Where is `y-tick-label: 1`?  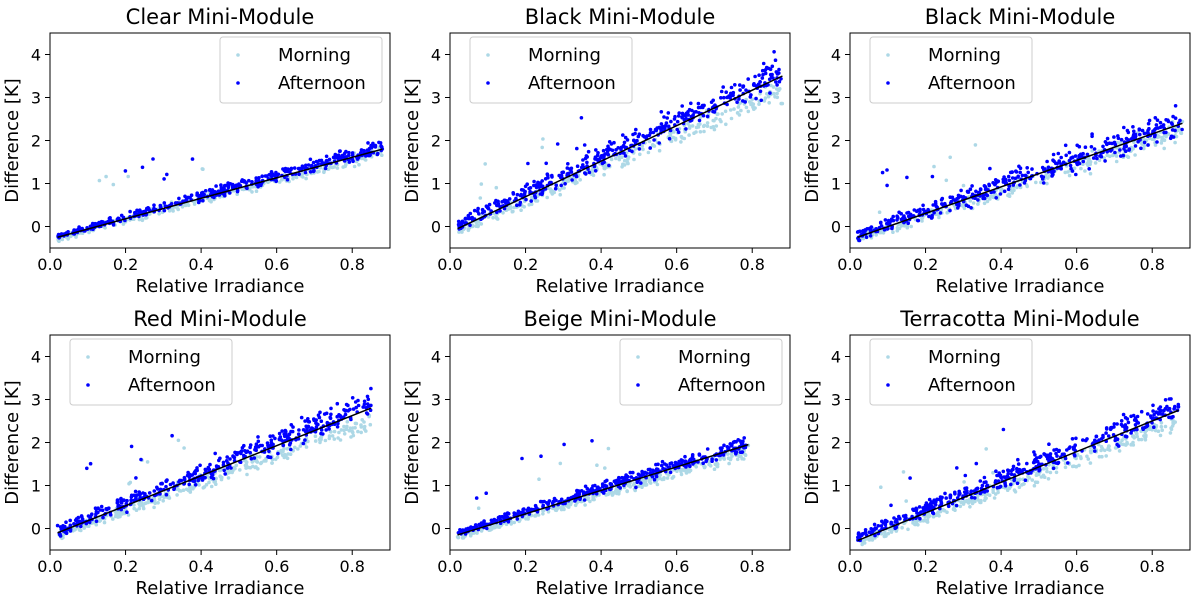
y-tick-label: 1 is located at coordinates (36, 184).